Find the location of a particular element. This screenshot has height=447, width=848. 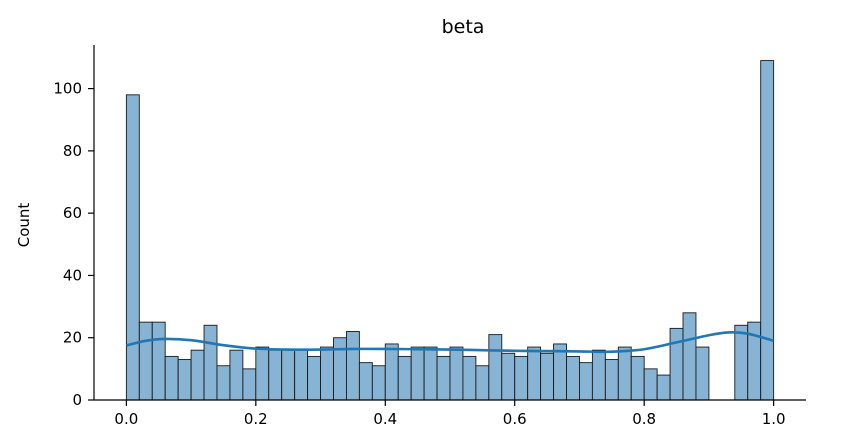

x-axis-ticks: 0.0 0.2 0.4 0.6 0.8 1.0 is located at coordinates (450, 414).